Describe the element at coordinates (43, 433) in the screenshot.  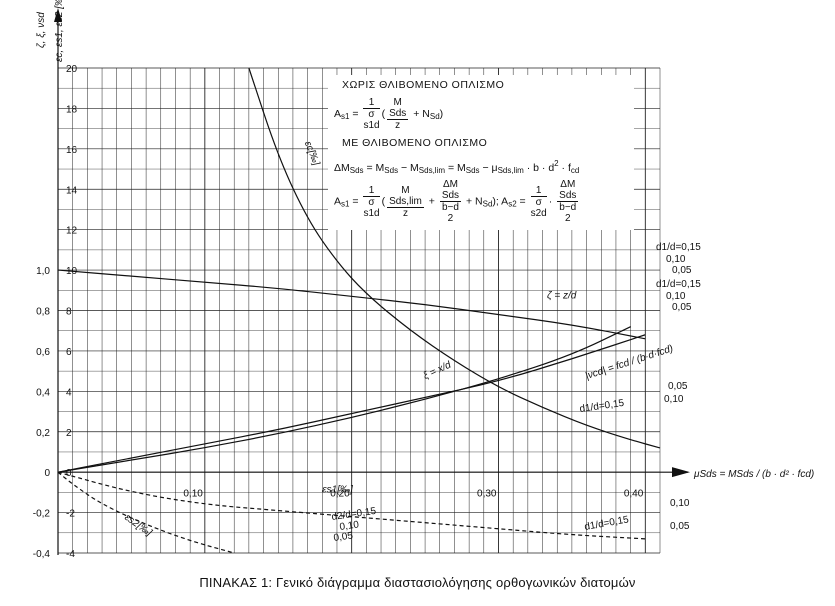
I see `y-left-tick-label: 0,2` at that location.